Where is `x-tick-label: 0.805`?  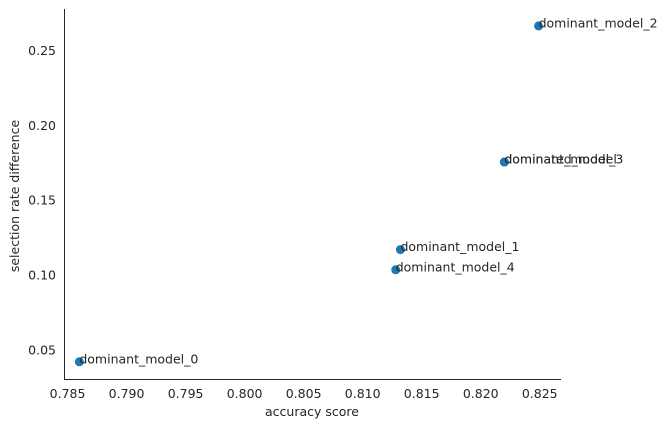
x-tick-label: 0.805 is located at coordinates (304, 393).